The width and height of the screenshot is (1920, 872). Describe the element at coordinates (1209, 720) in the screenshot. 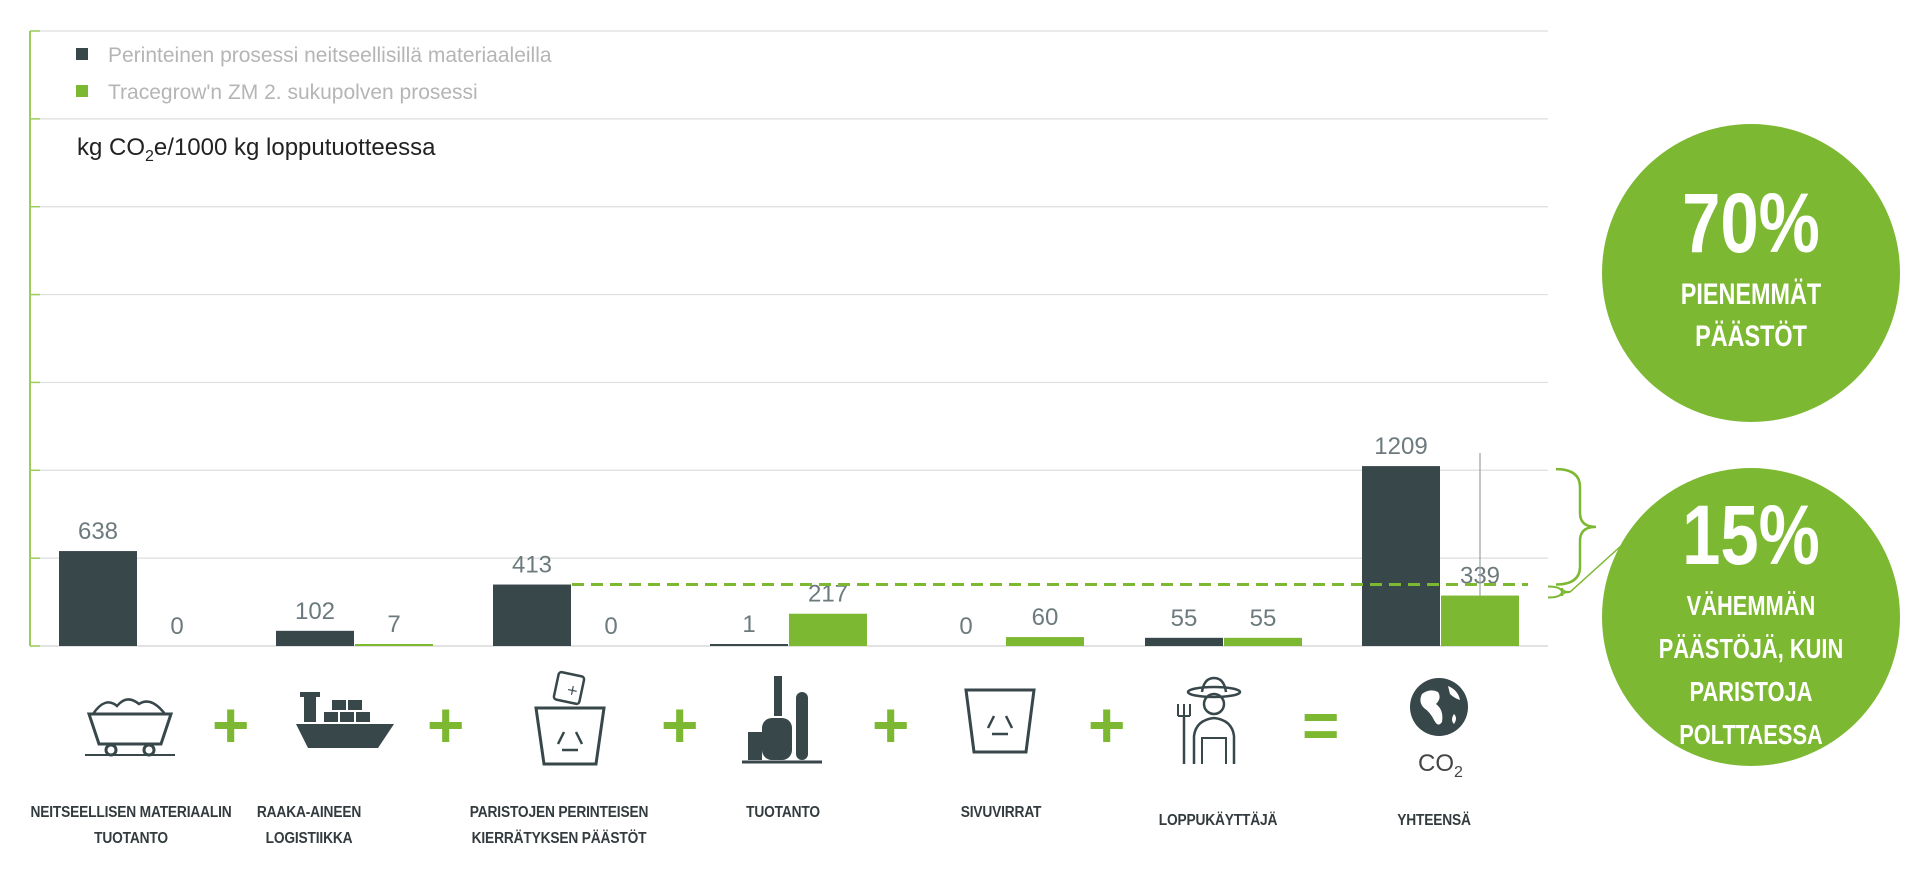

I see `farmer-icon` at that location.